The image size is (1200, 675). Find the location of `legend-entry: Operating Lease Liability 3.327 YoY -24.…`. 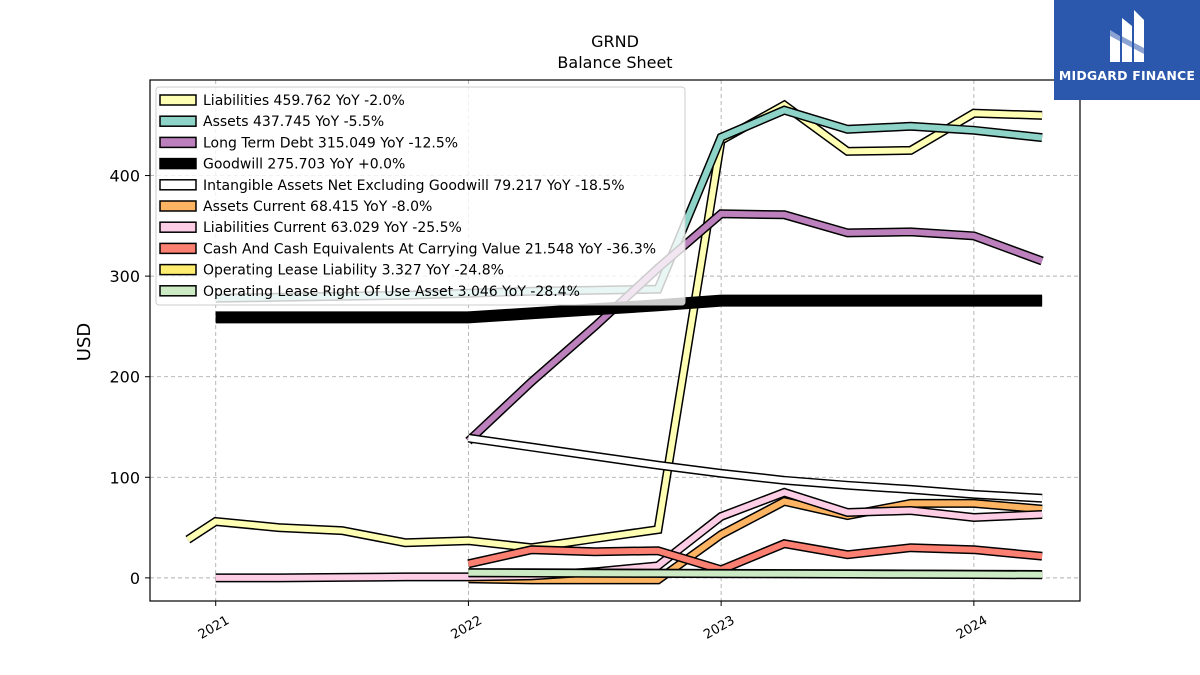

legend-entry: Operating Lease Liability 3.327 YoY -24.… is located at coordinates (353, 271).